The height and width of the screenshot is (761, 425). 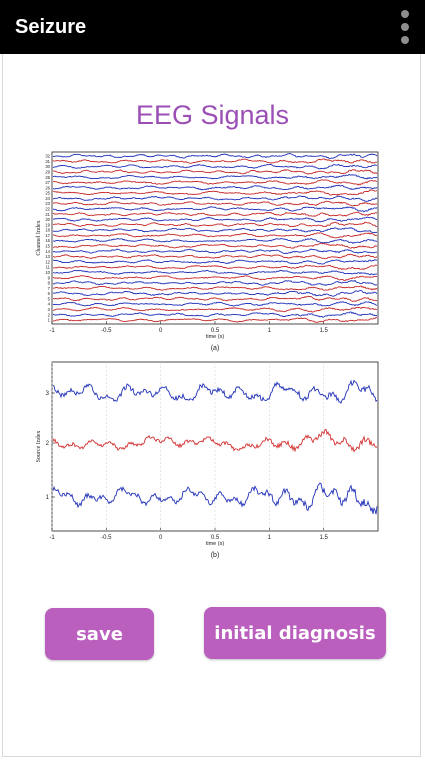 What do you see at coordinates (405, 27) in the screenshot?
I see `overflow-menu-icon` at bounding box center [405, 27].